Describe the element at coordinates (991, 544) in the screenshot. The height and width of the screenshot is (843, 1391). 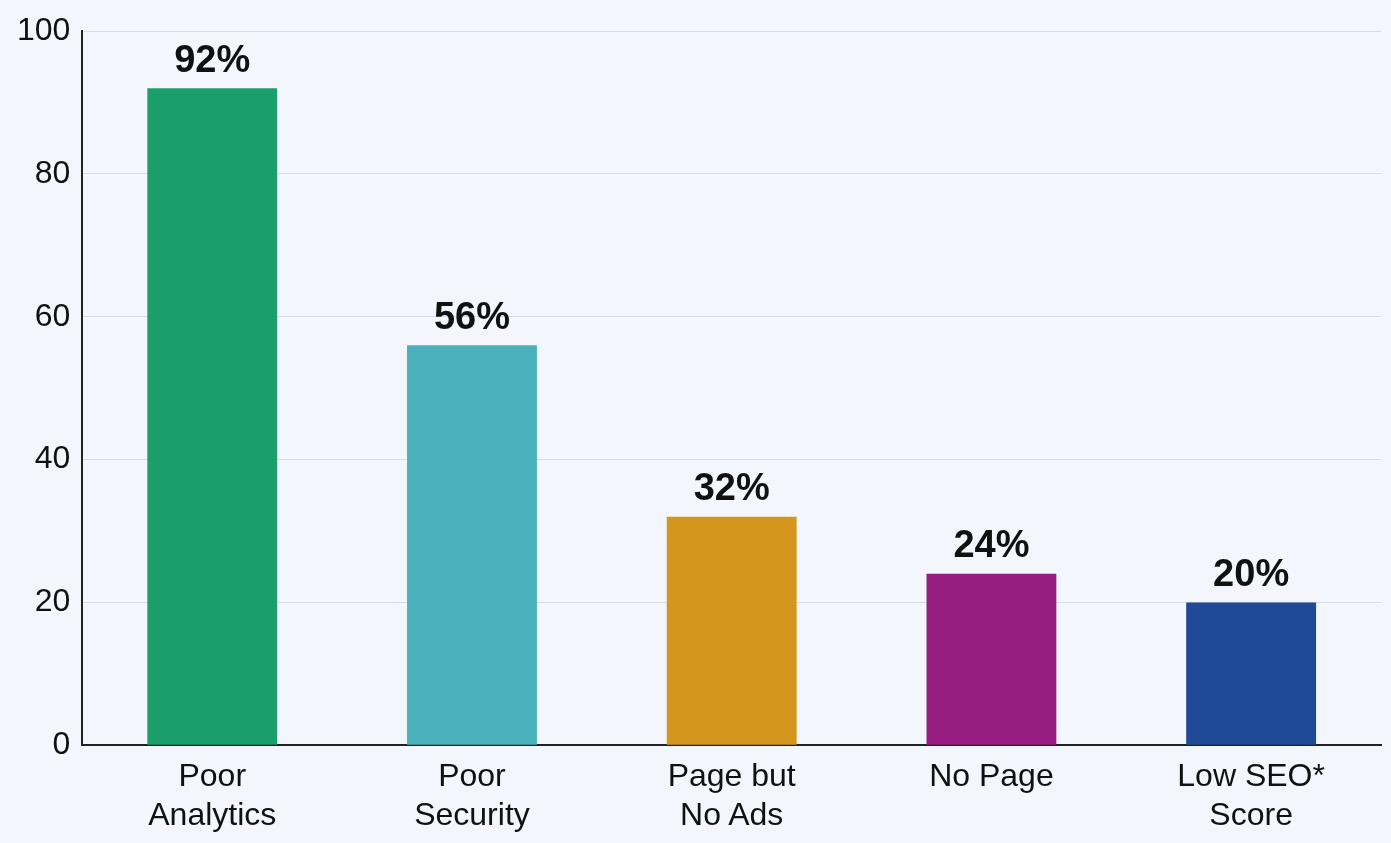
I see `data-label: 24%` at that location.